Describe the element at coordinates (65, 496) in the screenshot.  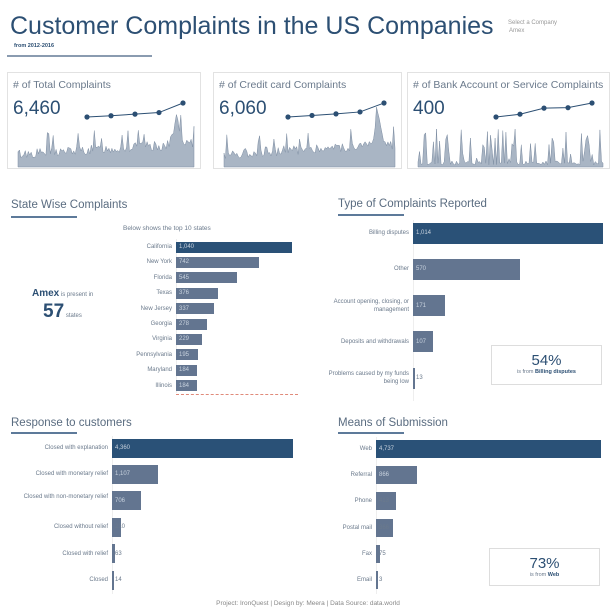
I see `bar-label: Closed with non-monetary relief` at that location.